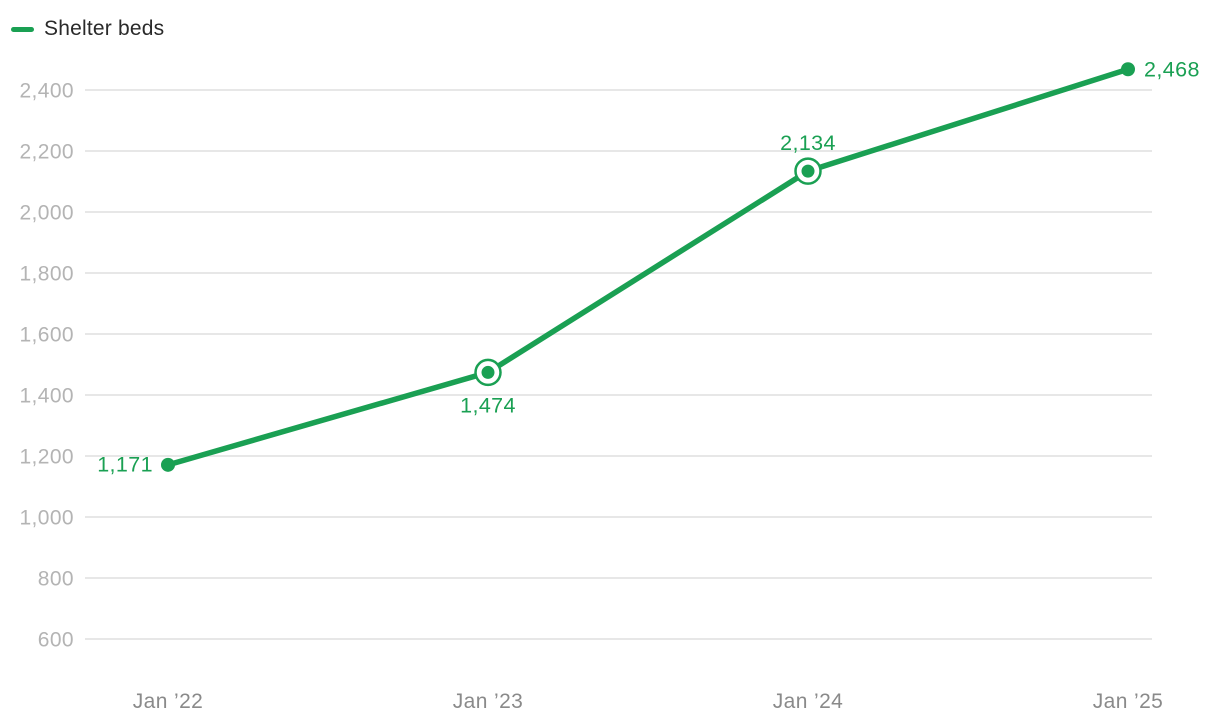  Describe the element at coordinates (46, 91) in the screenshot. I see `y-axis-tick-label: 2,400` at that location.